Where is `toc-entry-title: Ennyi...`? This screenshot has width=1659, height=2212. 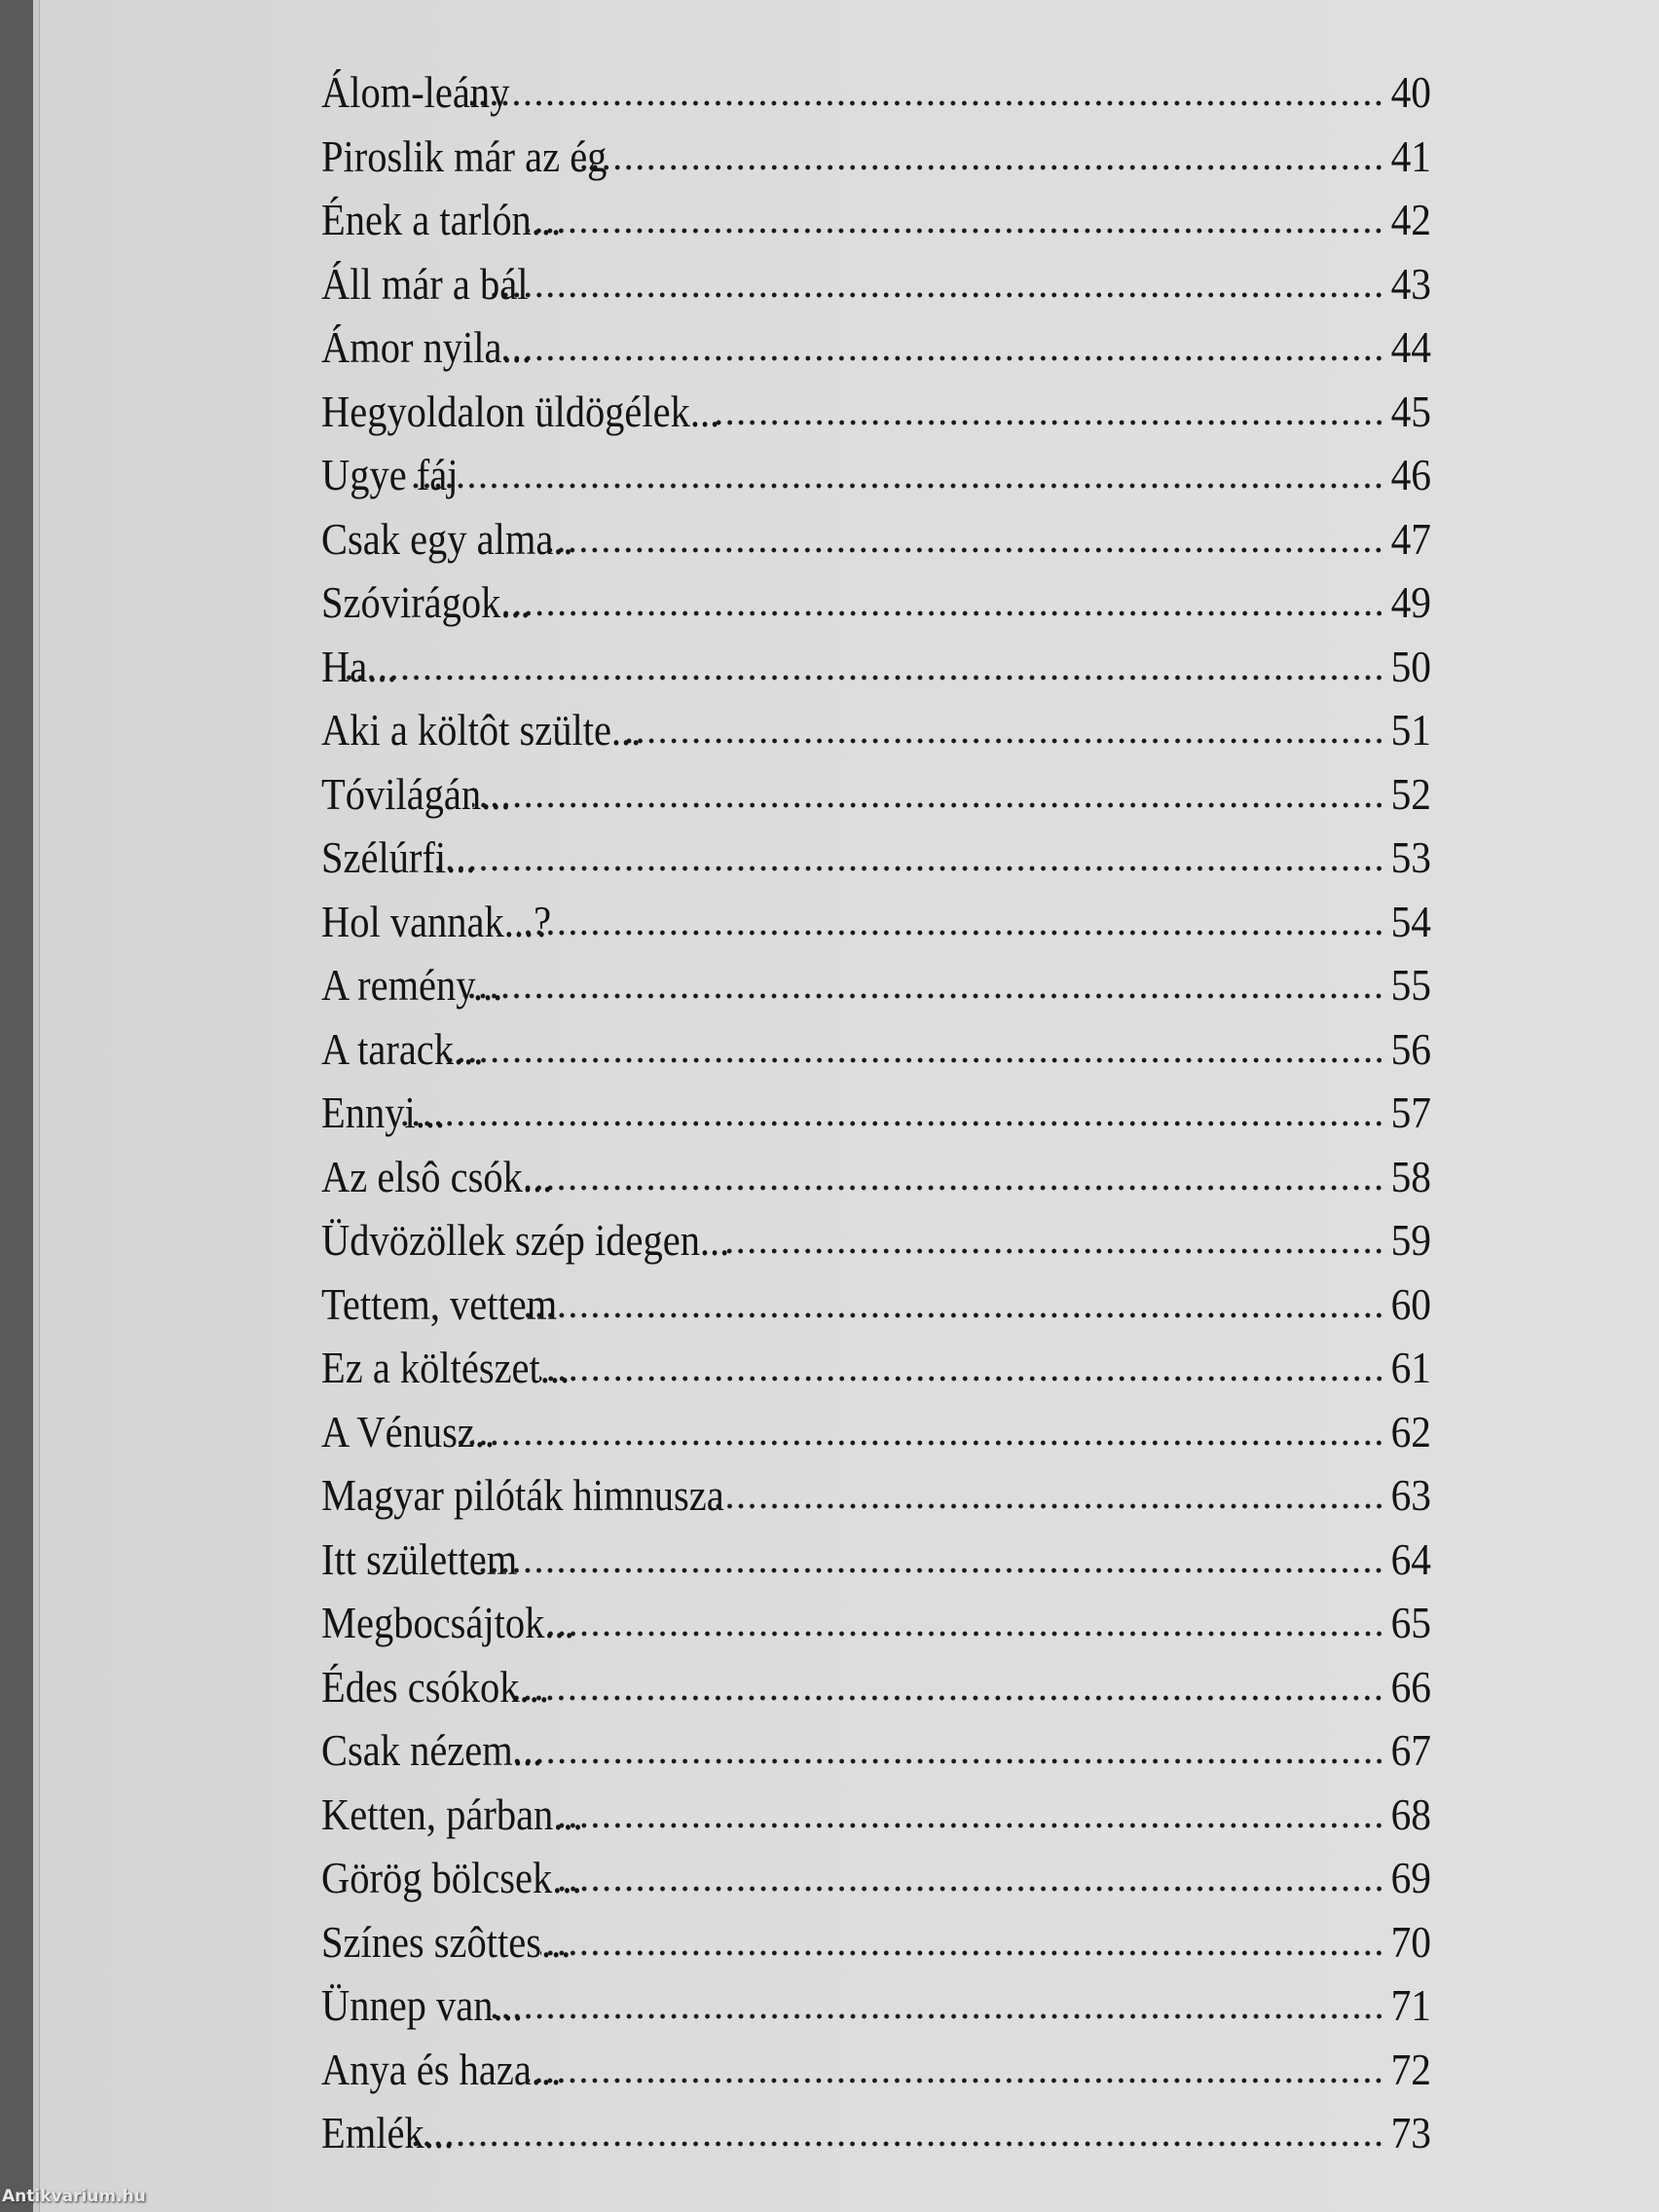
toc-entry-title: Ennyi... is located at coordinates (383, 1112).